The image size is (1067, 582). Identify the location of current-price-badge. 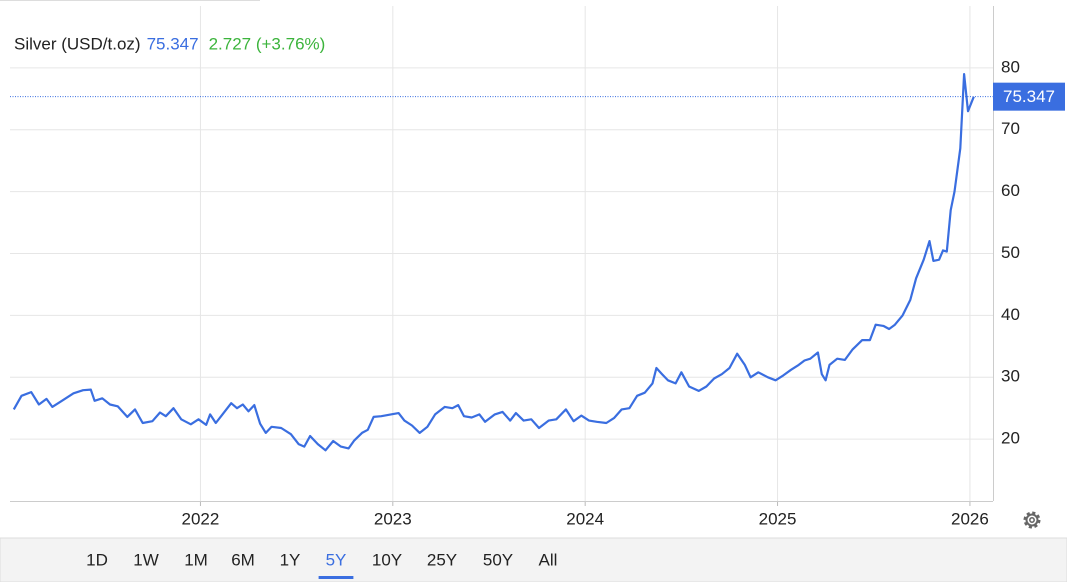
(1029, 96).